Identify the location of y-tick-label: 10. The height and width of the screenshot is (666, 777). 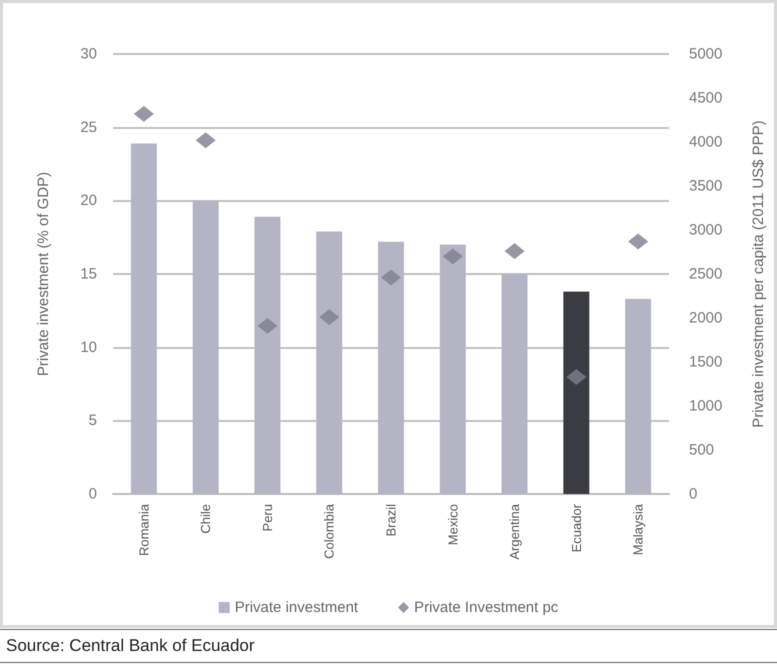
(88, 347).